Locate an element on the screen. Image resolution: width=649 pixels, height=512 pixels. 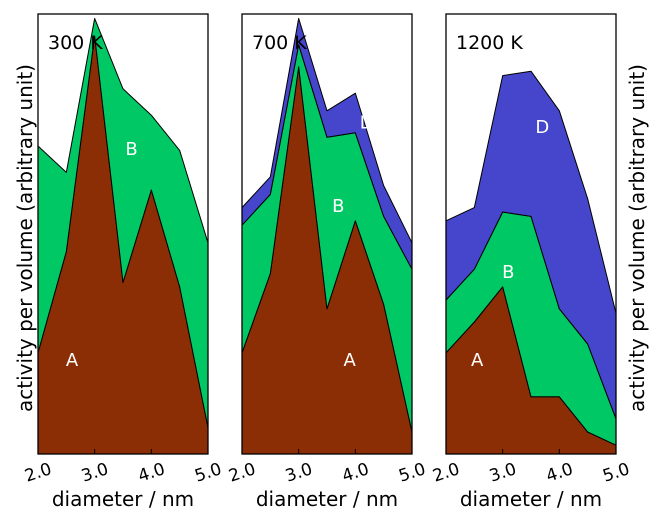
panel-title-2: 700 K is located at coordinates (279, 43).